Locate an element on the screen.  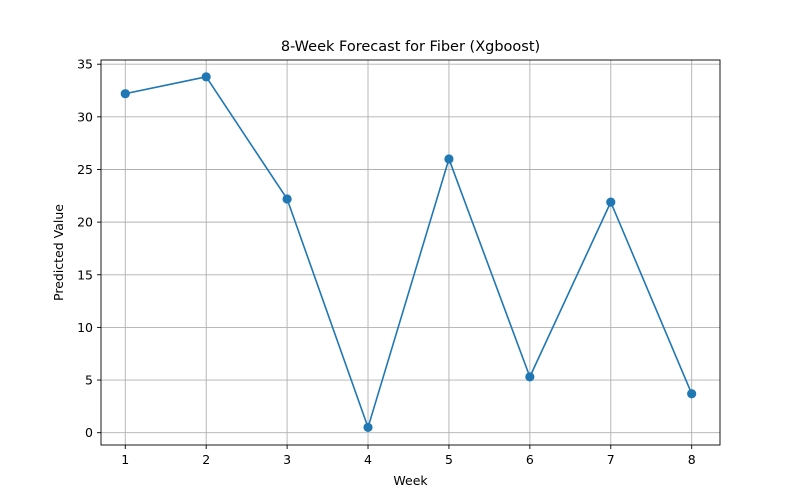
y-axis-label: Predicted Value is located at coordinates (58, 252).